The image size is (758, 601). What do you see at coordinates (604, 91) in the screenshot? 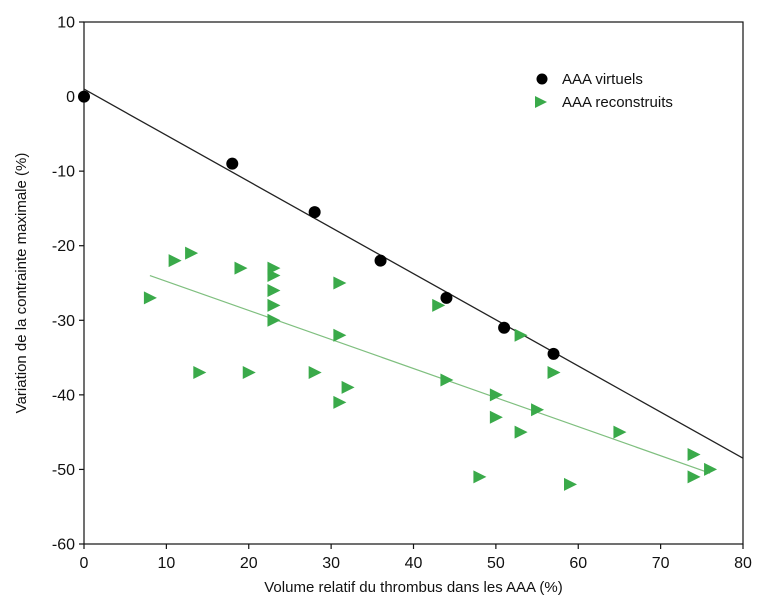
I see `legend: AAA virtuels AAA reconstruits` at bounding box center [604, 91].